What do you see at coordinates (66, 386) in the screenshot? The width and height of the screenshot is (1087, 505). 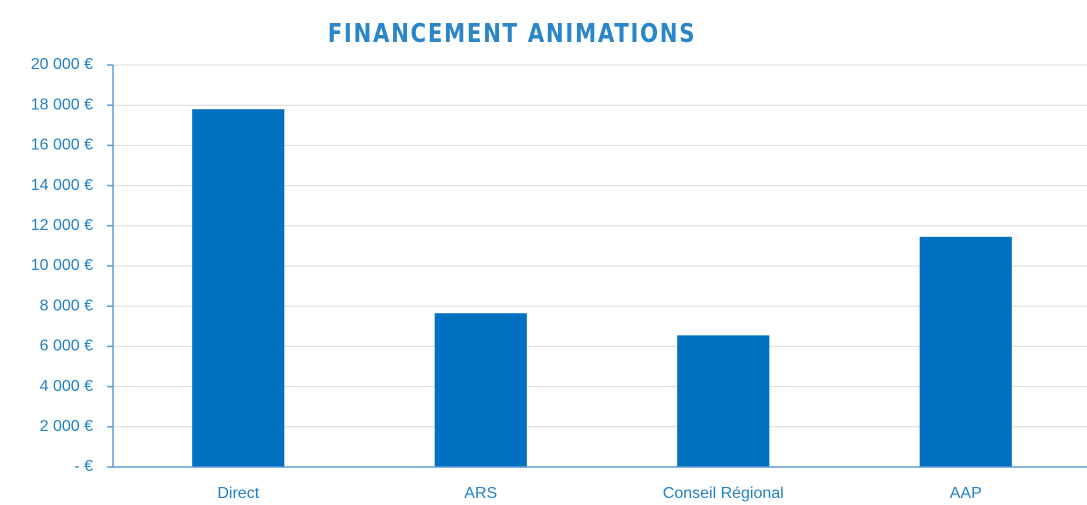 I see `y-tick-label: 4 000 €` at bounding box center [66, 386].